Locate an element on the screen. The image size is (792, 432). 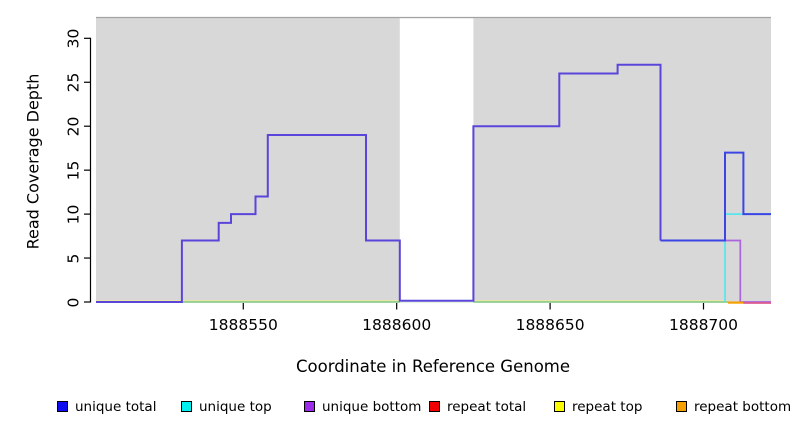
legend-swatch-unique-top is located at coordinates (186, 406).